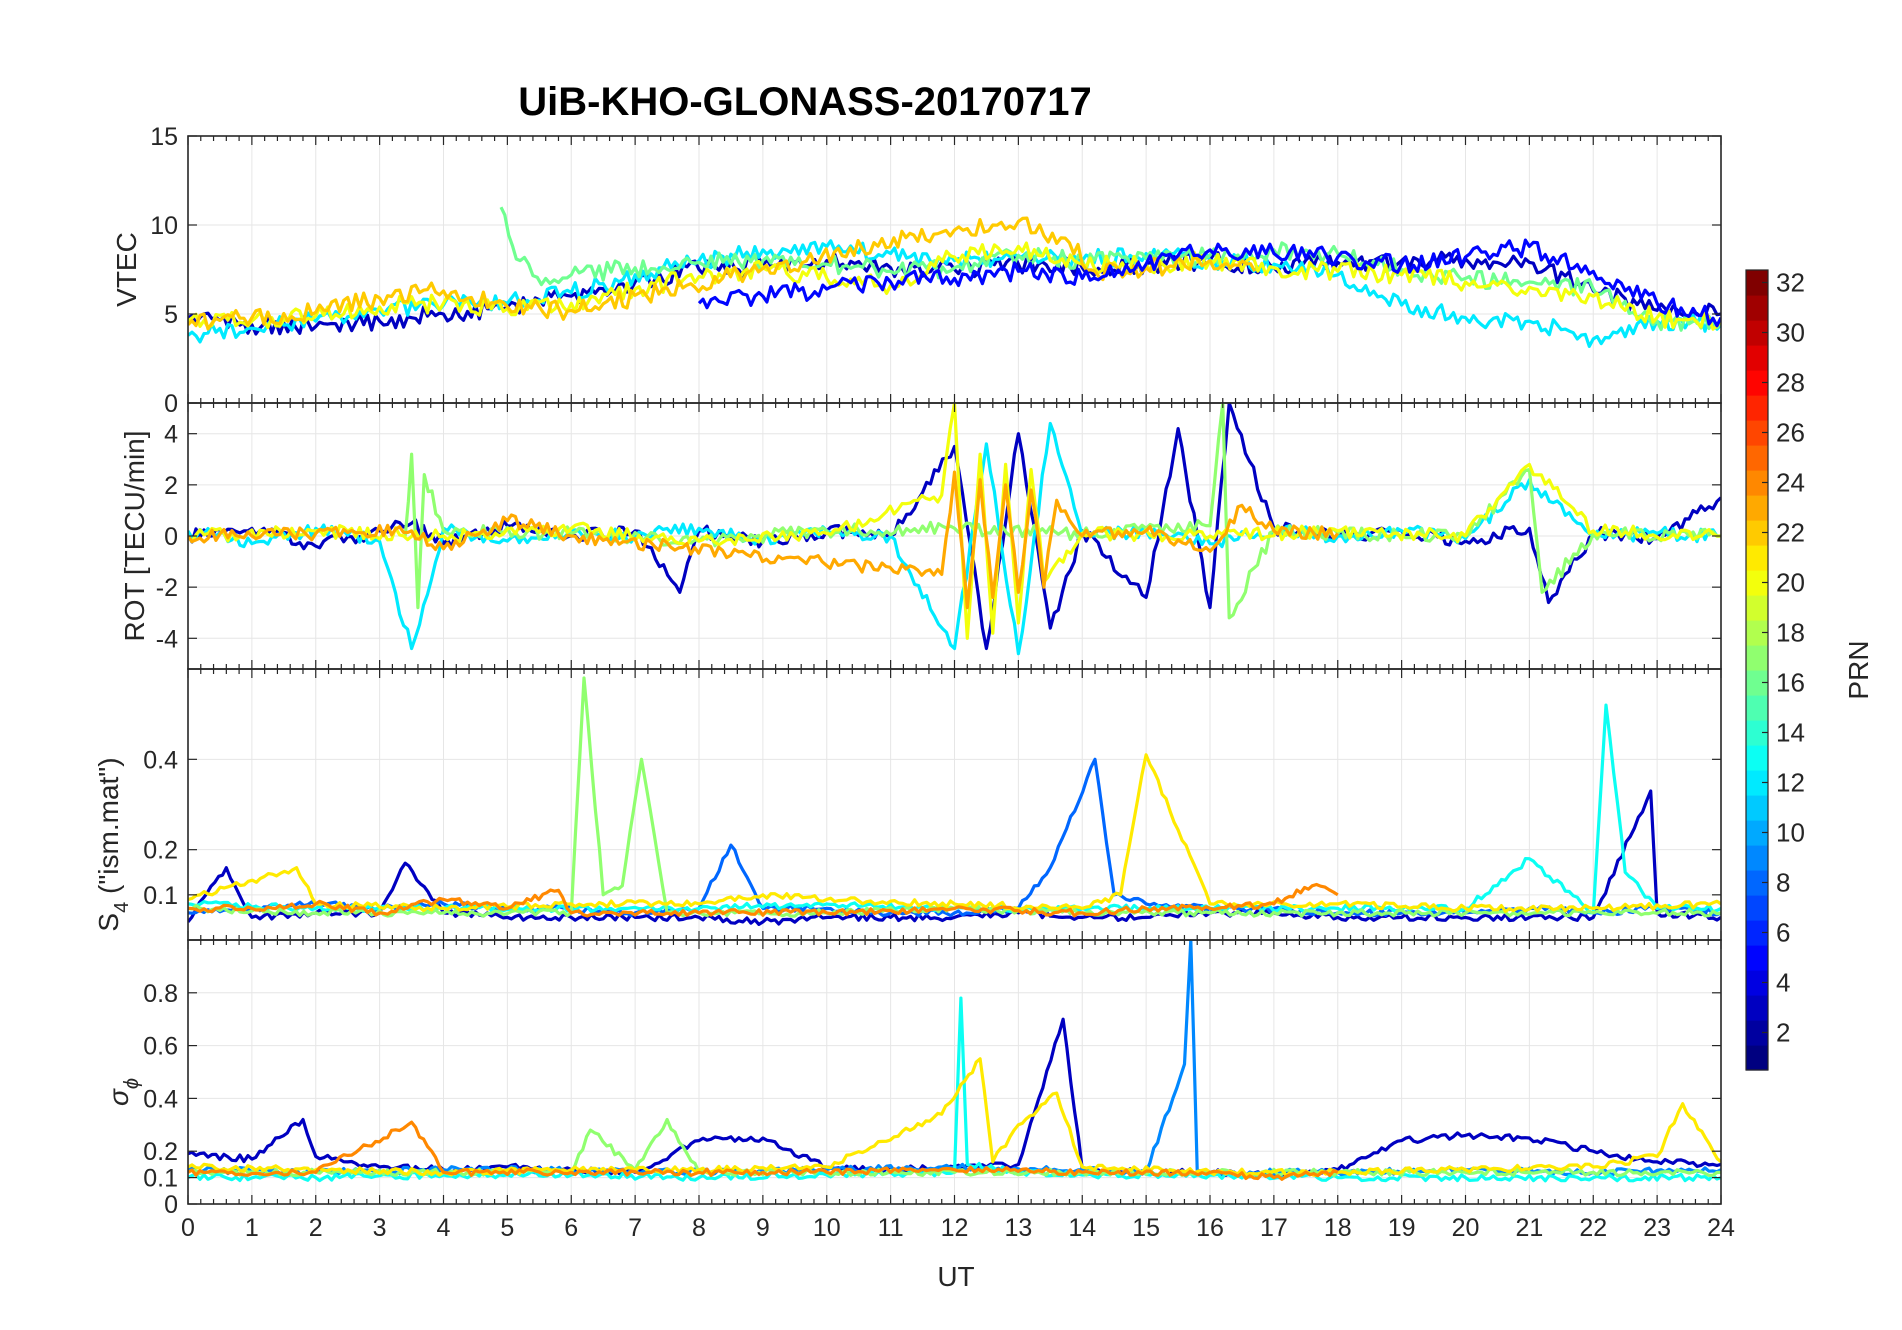  Describe the element at coordinates (108, 829) in the screenshot. I see `s4-y-label-rest: ("ism.mat")` at that location.